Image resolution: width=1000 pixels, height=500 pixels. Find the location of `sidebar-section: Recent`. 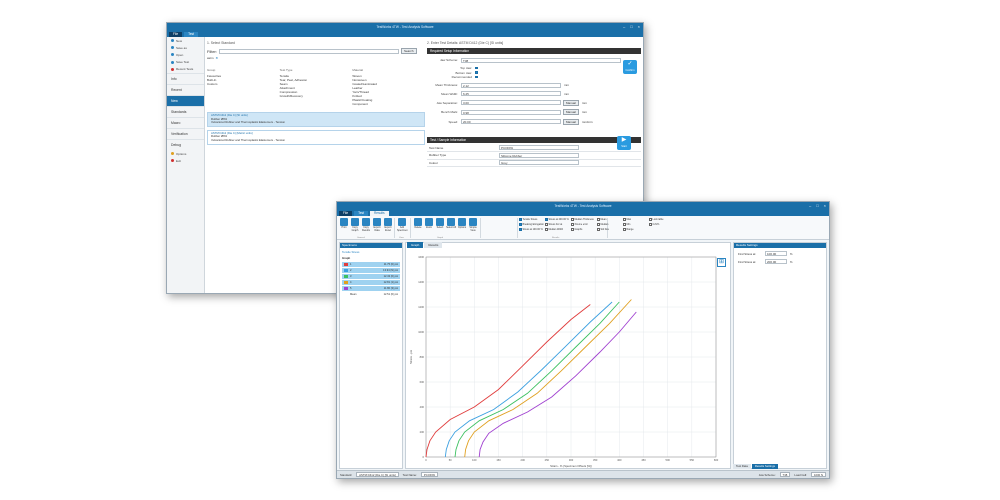

sidebar-section: Recent is located at coordinates (185, 89).